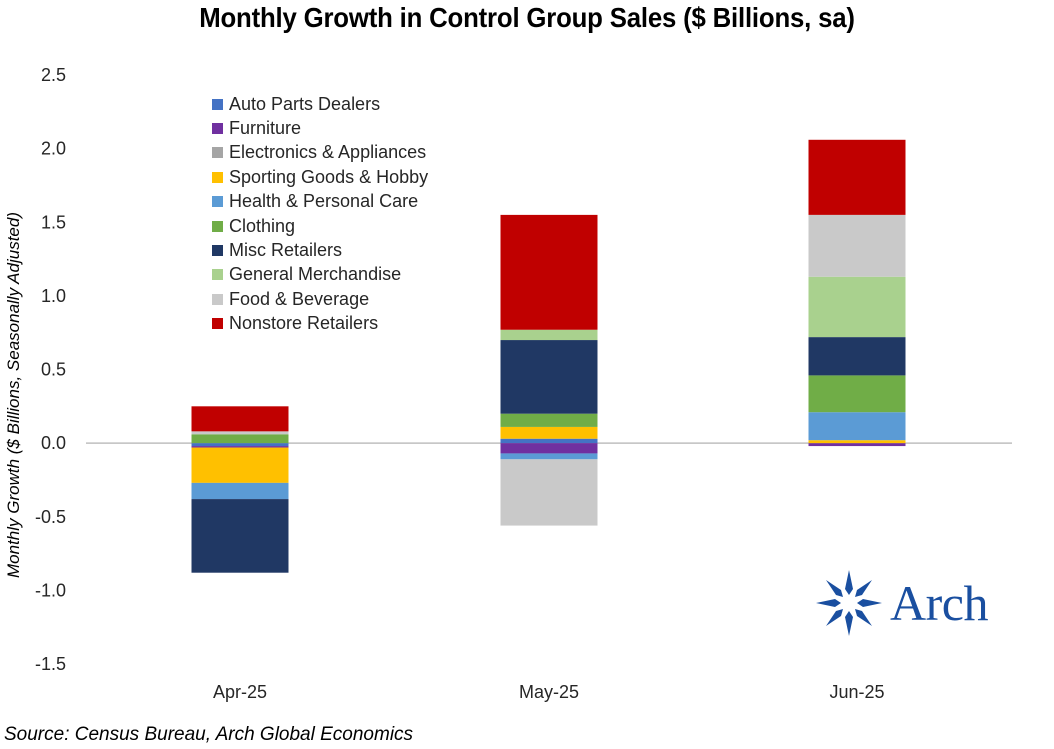 This screenshot has width=1054, height=749. What do you see at coordinates (265, 128) in the screenshot?
I see `legend-label: Furniture` at bounding box center [265, 128].